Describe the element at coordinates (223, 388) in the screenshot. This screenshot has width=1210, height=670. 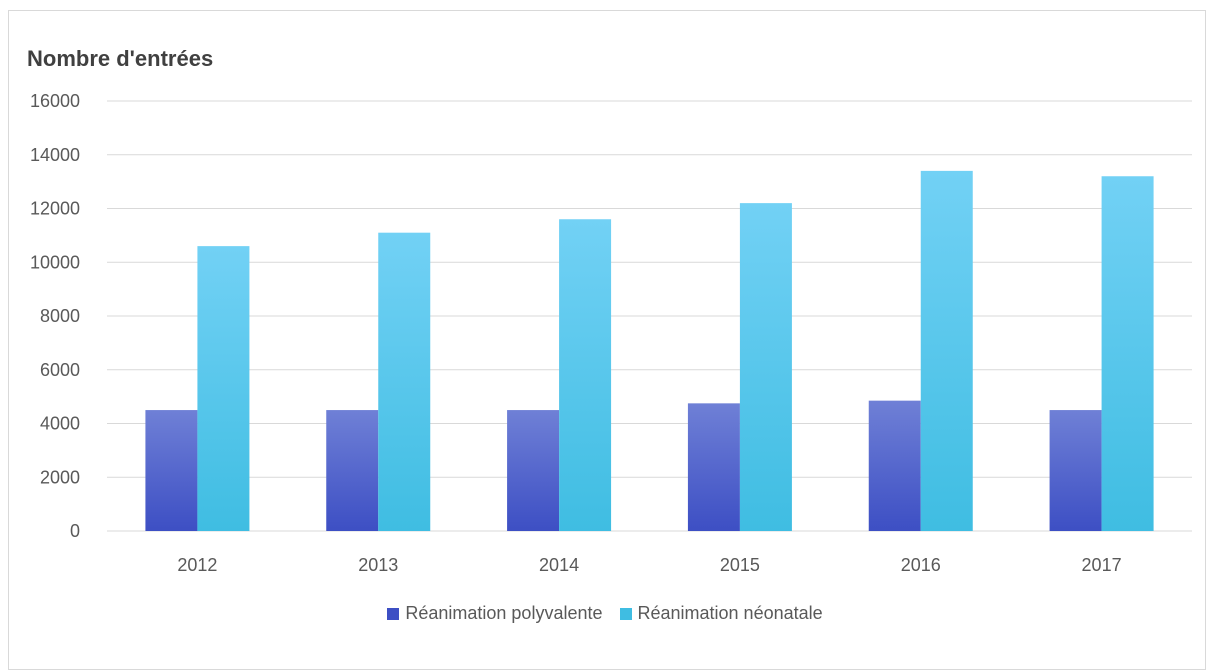
I see `bar-series-2-2012` at that location.